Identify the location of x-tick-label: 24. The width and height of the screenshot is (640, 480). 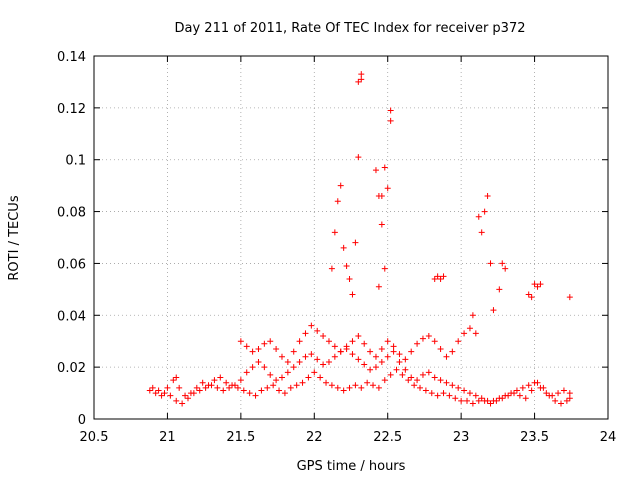
(608, 437).